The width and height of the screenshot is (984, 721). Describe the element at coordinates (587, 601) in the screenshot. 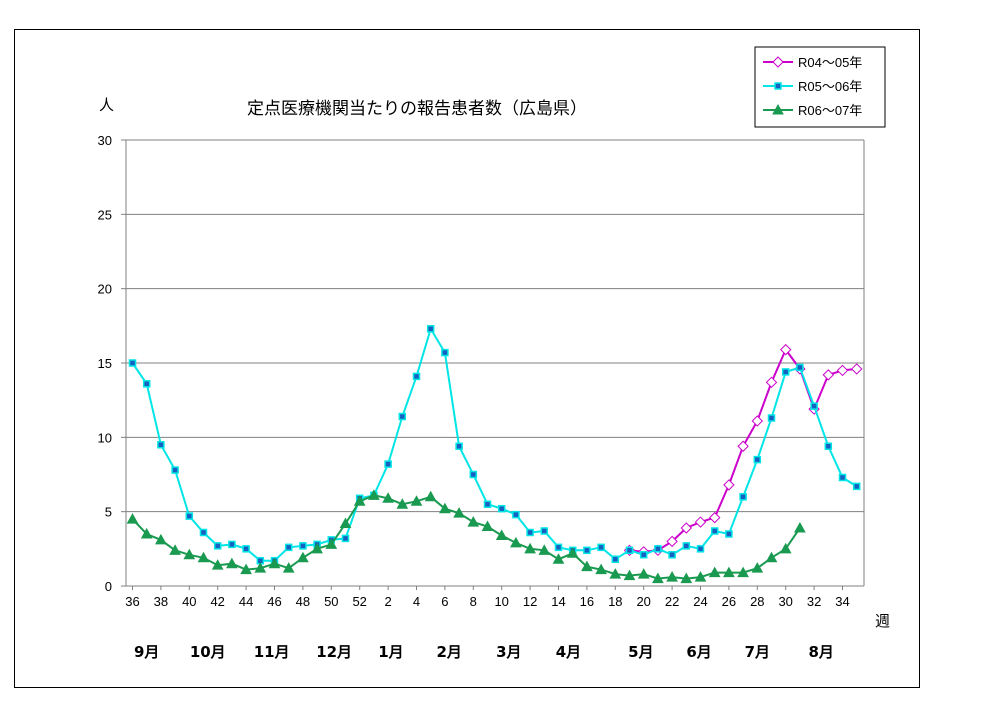

I see `x-tick-label: 16` at that location.